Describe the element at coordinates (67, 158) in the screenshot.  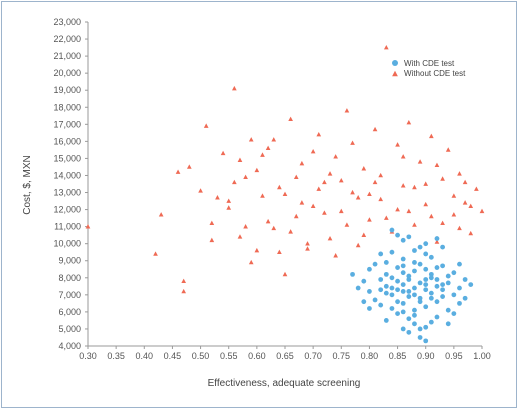
I see `y-tick-label: 15,000` at that location.